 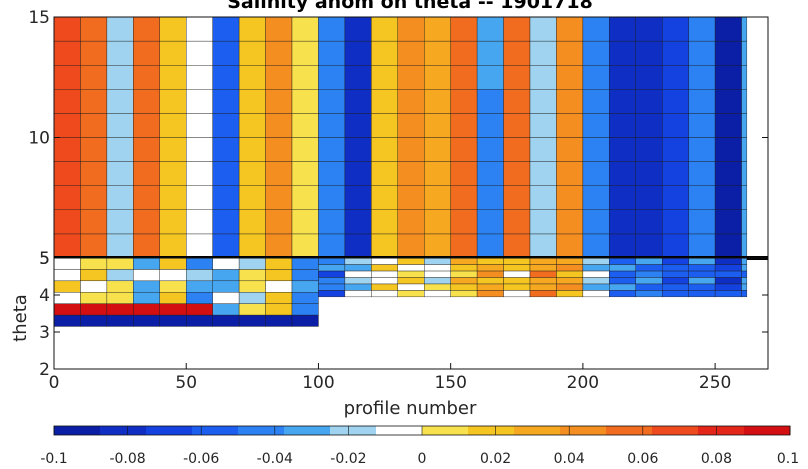 What do you see at coordinates (422, 459) in the screenshot?
I see `colorbar-tick-label: 0` at bounding box center [422, 459].